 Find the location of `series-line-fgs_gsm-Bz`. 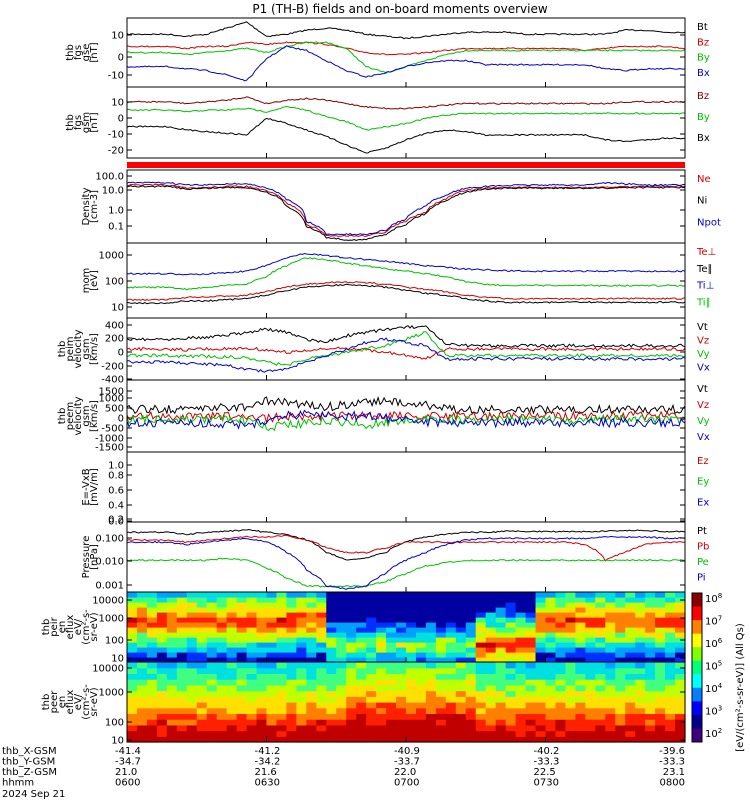

series-line-fgs_gsm-Bz is located at coordinates (406, 103).